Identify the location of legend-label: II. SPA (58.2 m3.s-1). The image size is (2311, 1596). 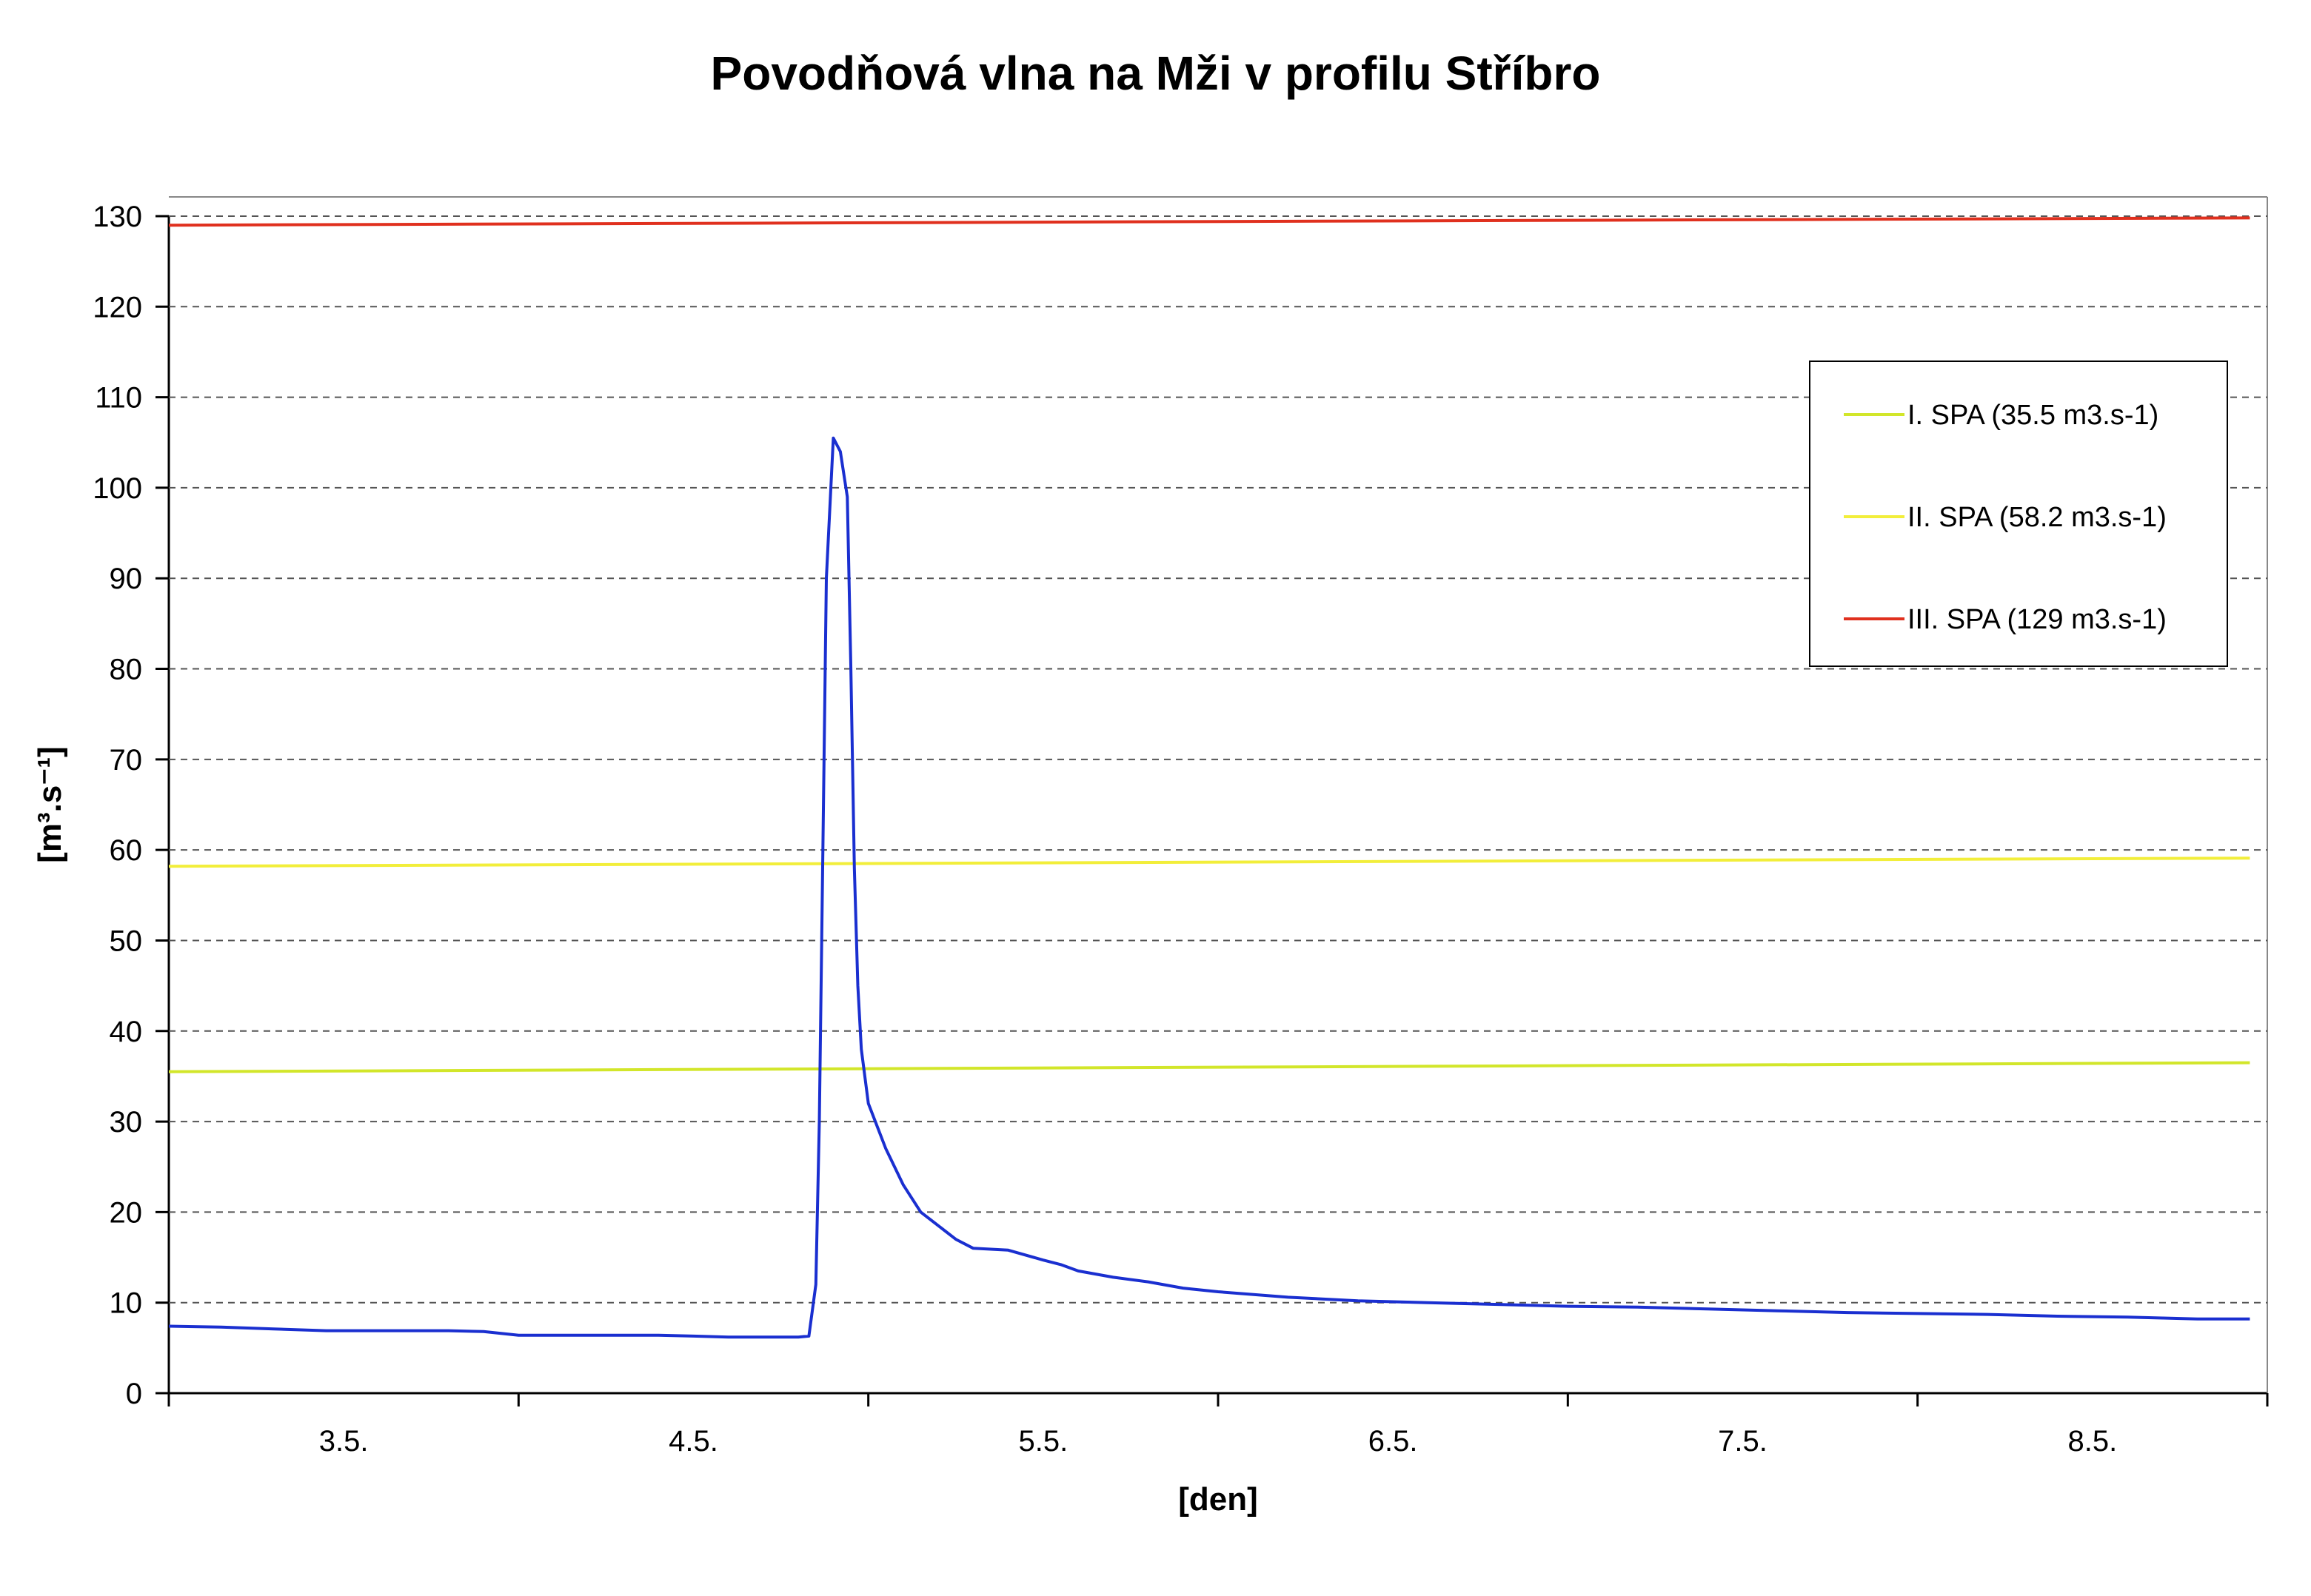
(2037, 517).